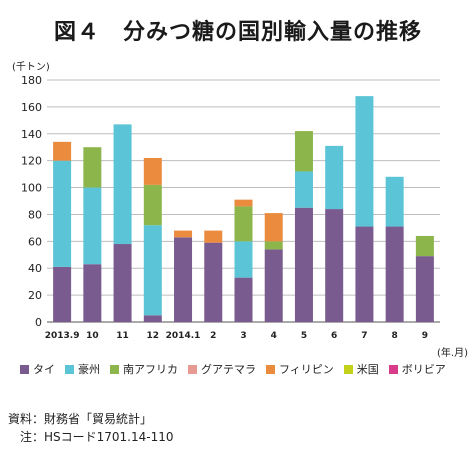  Describe the element at coordinates (31, 134) in the screenshot. I see `y-tick-label: 140` at that location.